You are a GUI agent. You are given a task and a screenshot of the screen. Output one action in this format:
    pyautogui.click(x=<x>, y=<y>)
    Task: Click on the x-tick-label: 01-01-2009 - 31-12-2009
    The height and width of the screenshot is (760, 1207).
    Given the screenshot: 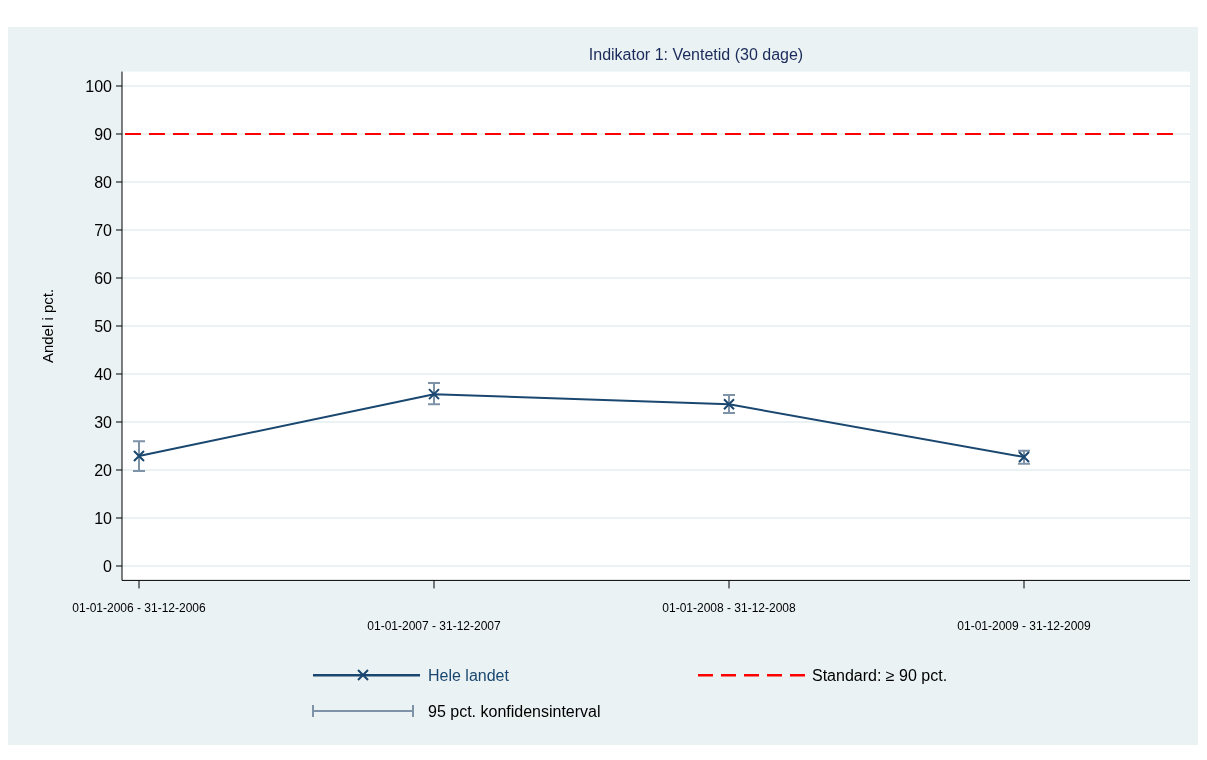 What is the action you would take?
    pyautogui.click(x=1024, y=626)
    